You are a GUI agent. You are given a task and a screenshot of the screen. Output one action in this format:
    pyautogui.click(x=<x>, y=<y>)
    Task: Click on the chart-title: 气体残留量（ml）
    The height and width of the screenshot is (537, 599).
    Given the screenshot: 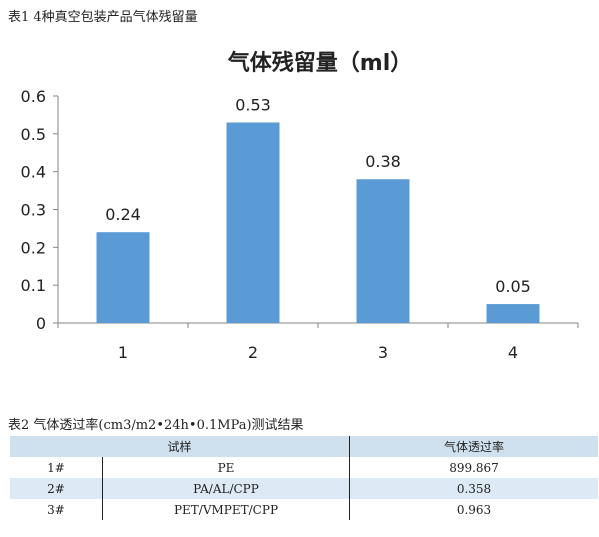 What is the action you would take?
    pyautogui.click(x=319, y=63)
    